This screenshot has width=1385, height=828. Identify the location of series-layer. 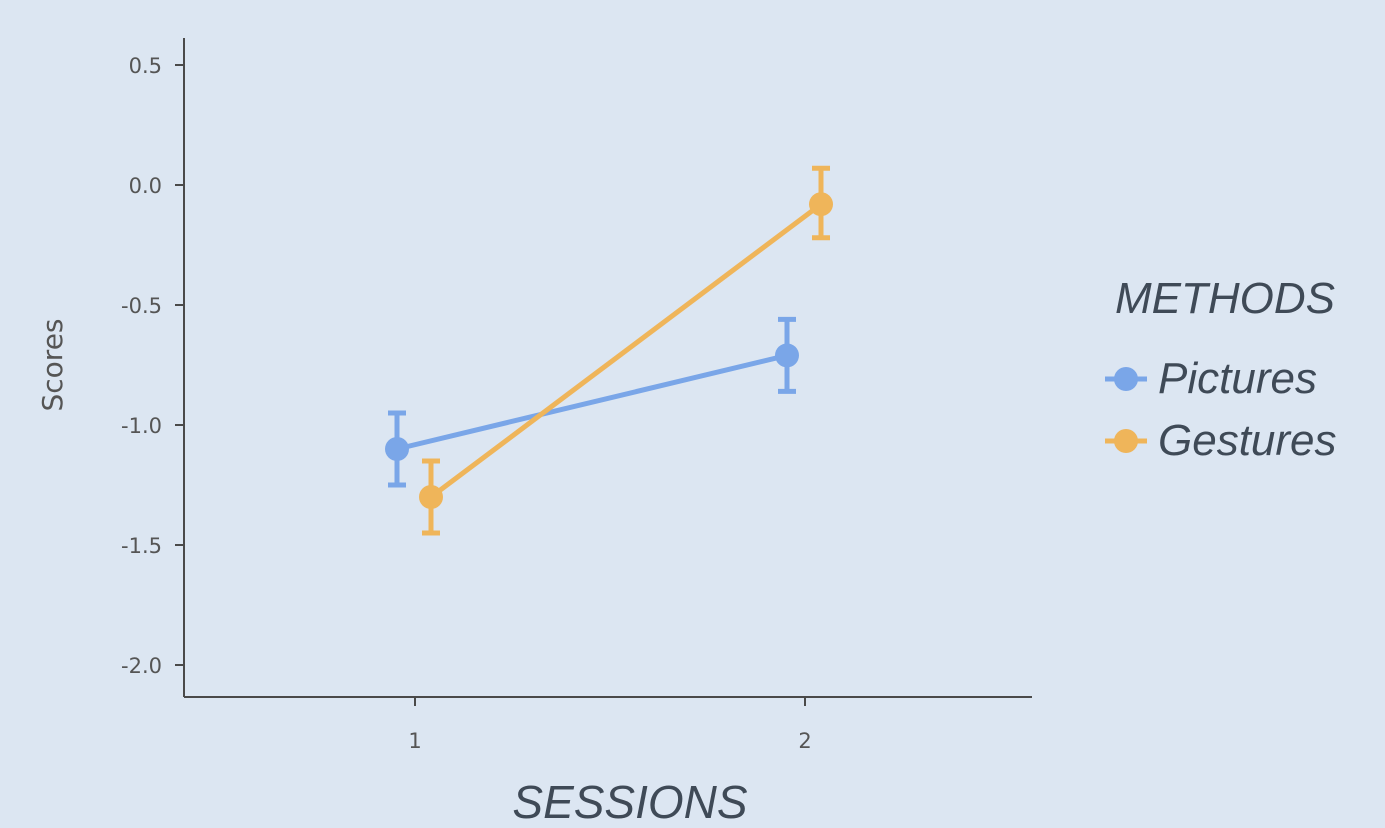
(609, 350).